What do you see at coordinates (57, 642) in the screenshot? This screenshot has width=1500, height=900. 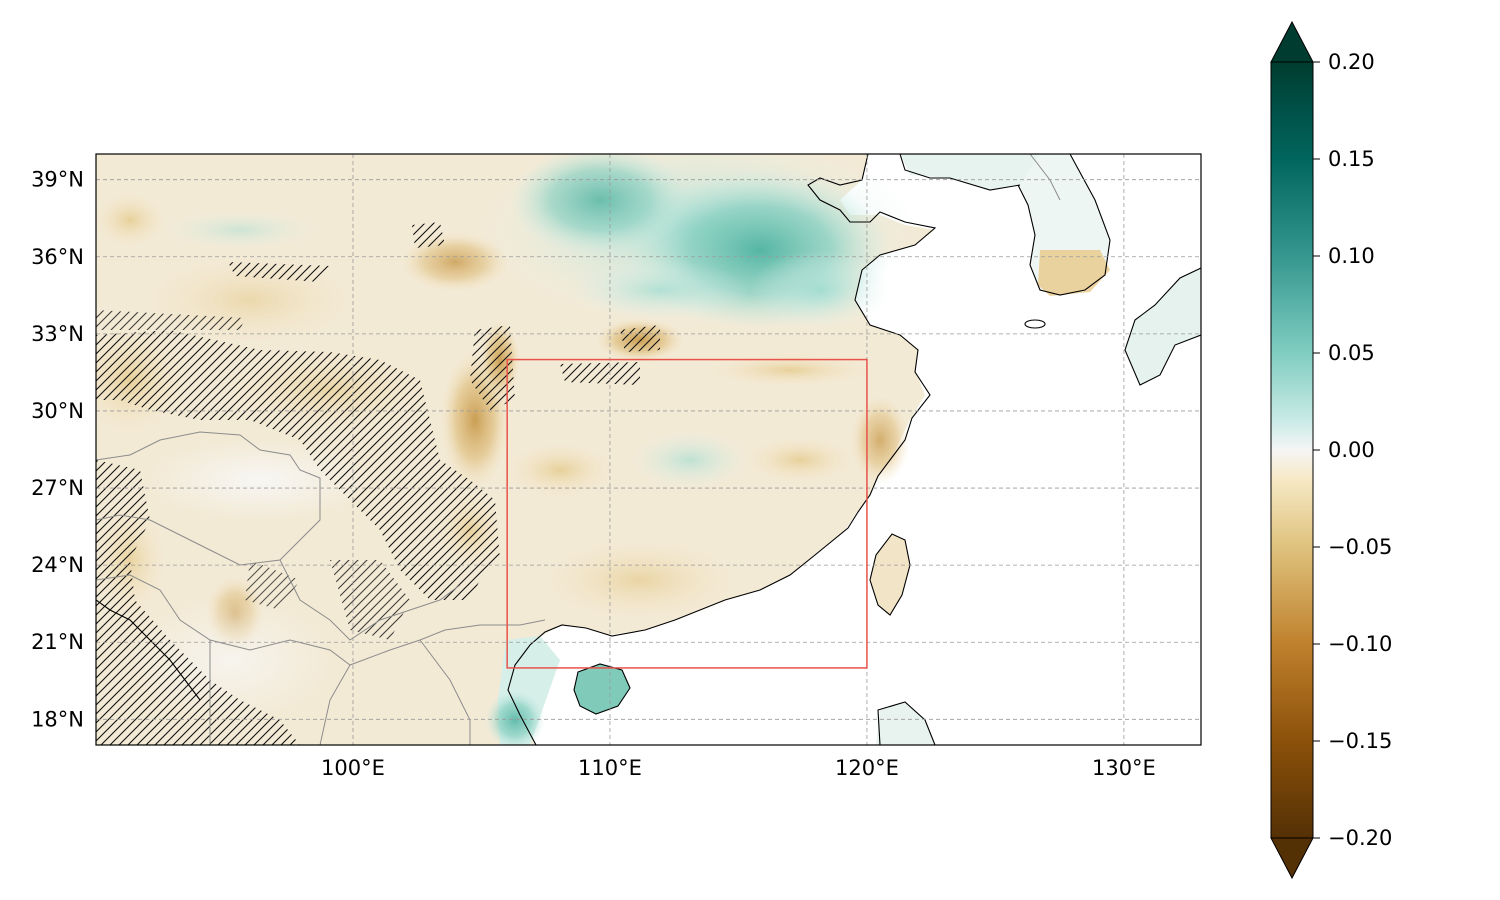 I see `lat-tick-label: 21°N` at bounding box center [57, 642].